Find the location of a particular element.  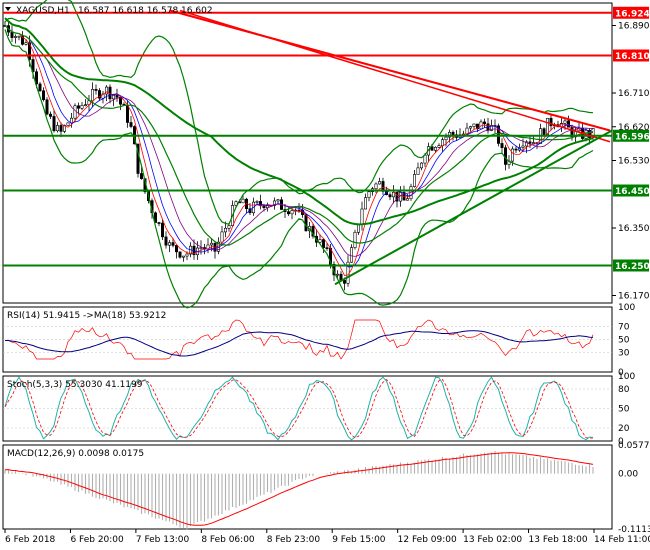

time-label: 6 Feb 2018 is located at coordinates (30, 540).